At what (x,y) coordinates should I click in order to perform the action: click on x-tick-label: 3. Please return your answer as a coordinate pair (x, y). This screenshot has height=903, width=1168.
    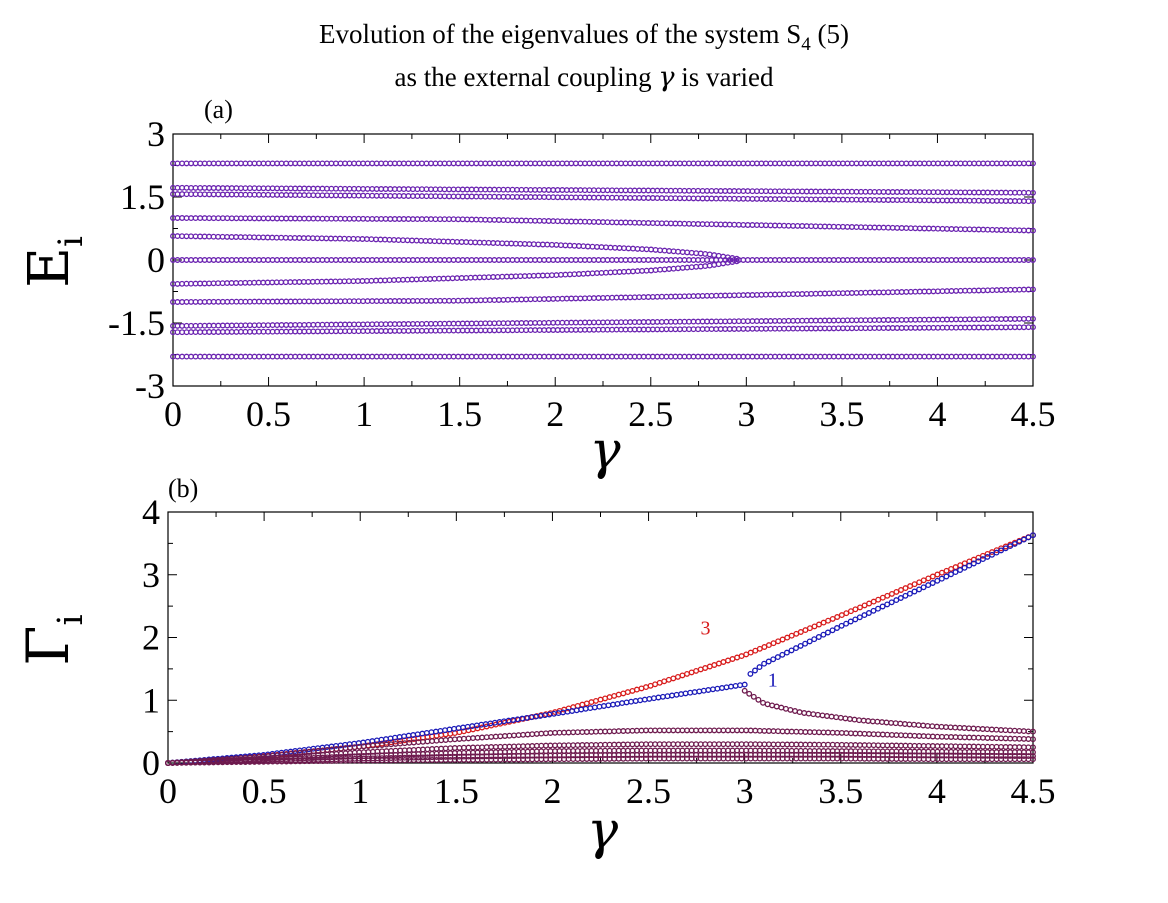
    Looking at the image, I should click on (746, 414).